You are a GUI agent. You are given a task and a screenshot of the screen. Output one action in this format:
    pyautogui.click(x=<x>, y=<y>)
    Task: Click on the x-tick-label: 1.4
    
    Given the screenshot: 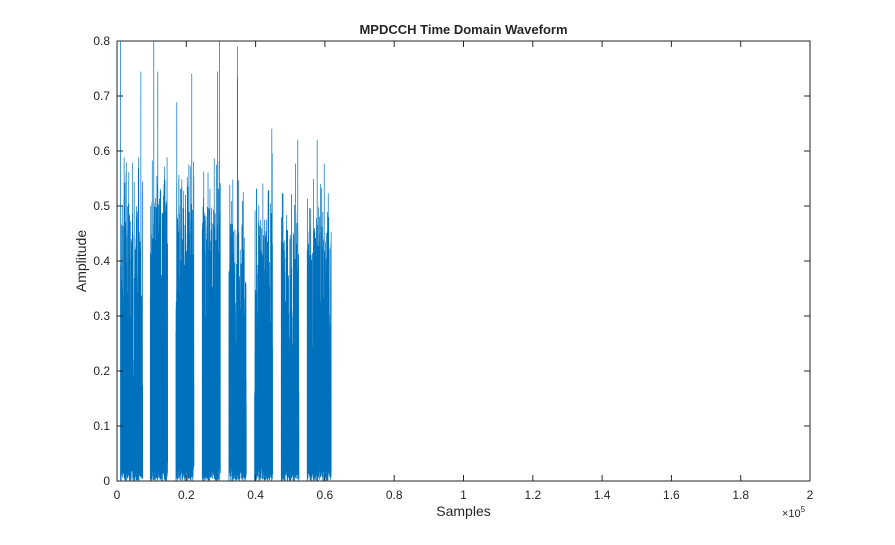 What is the action you would take?
    pyautogui.click(x=602, y=495)
    